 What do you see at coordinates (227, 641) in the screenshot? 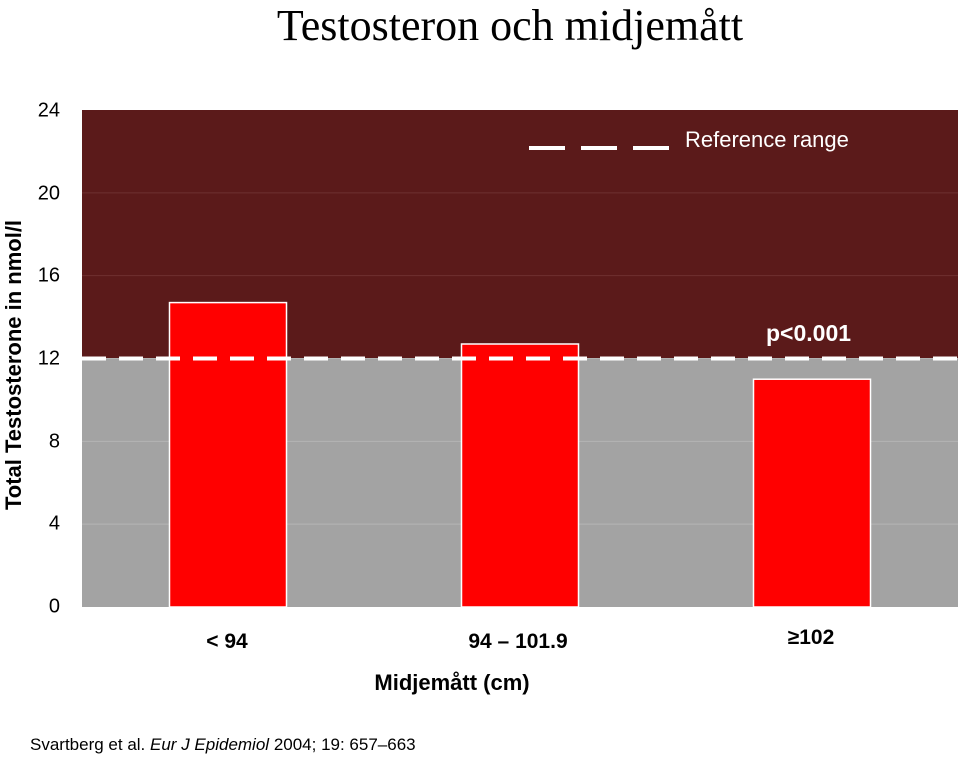
I see `x-tick-label: < 94` at bounding box center [227, 641].